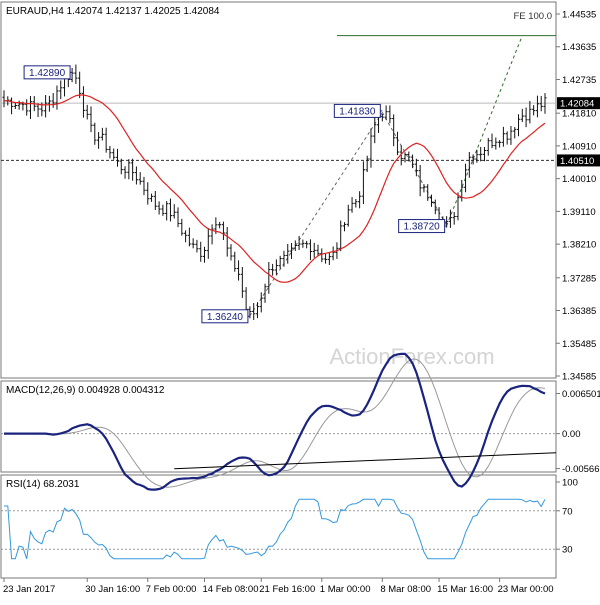  I want to click on y-tick-label: 1.42735, so click(579, 80).